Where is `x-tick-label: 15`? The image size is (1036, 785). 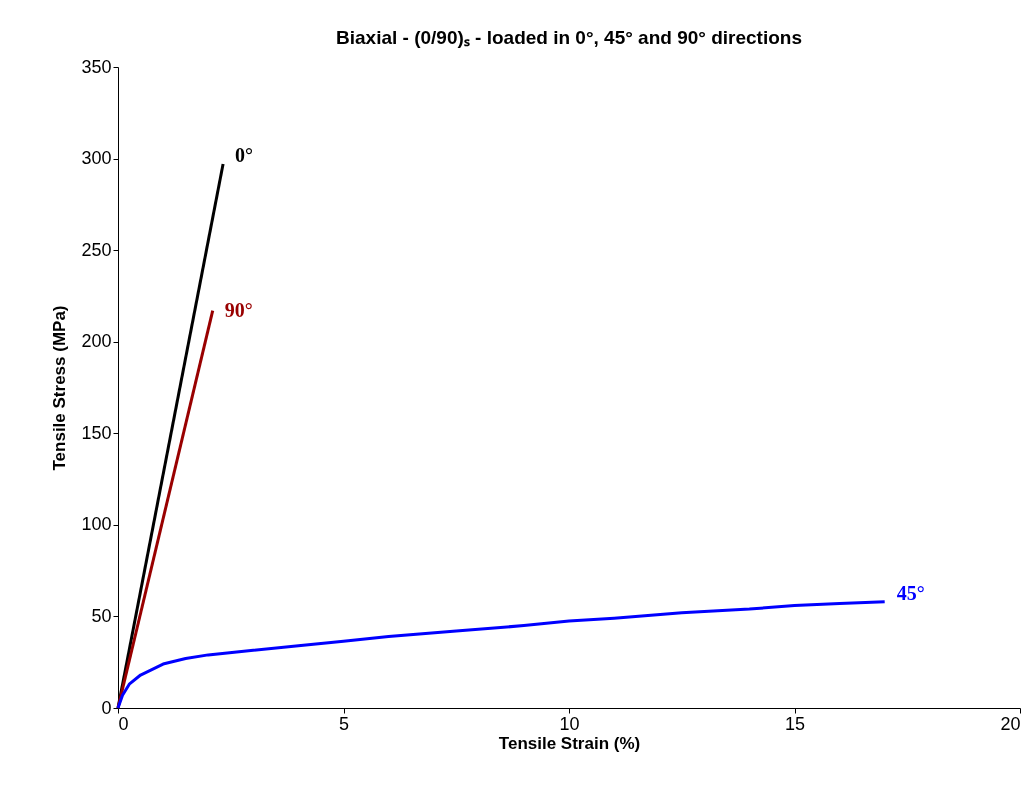 x-tick-label: 15 is located at coordinates (795, 723).